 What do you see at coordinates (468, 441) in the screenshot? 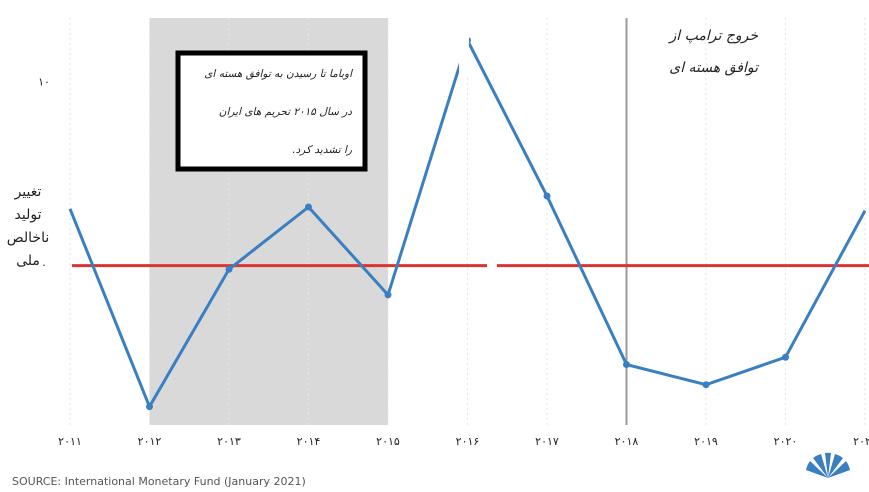
I see `x-tick-label: ۲۰۱۶` at bounding box center [468, 441].